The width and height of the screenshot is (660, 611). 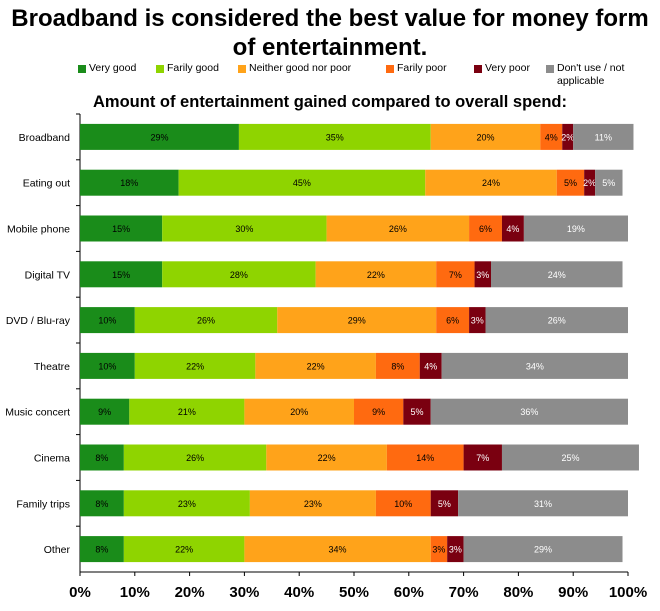 I want to click on data-label: 24%, so click(x=491, y=183).